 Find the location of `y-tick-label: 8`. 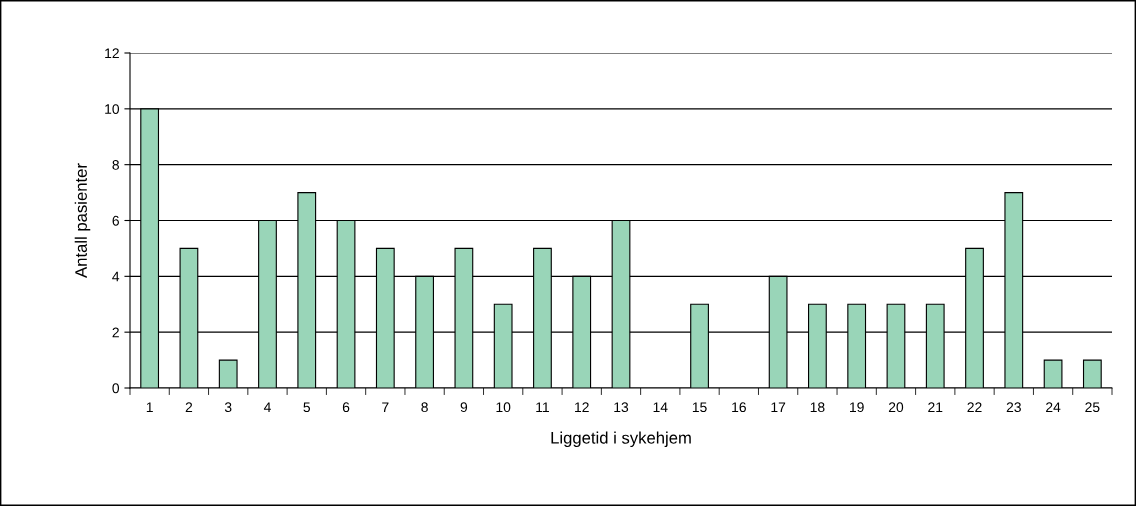

y-tick-label: 8 is located at coordinates (115, 165).